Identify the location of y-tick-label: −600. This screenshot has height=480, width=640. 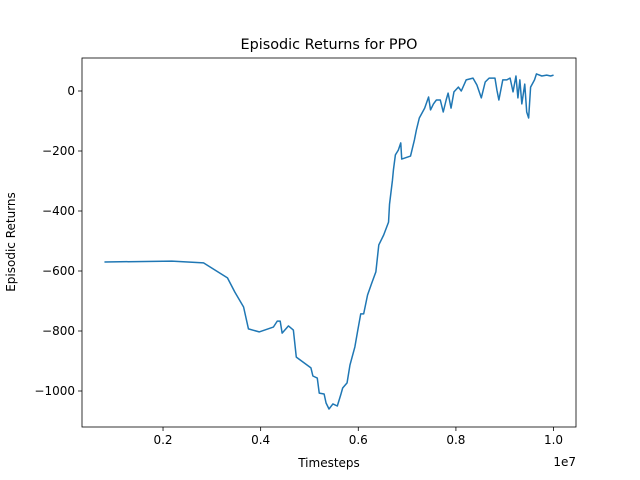
(58, 271).